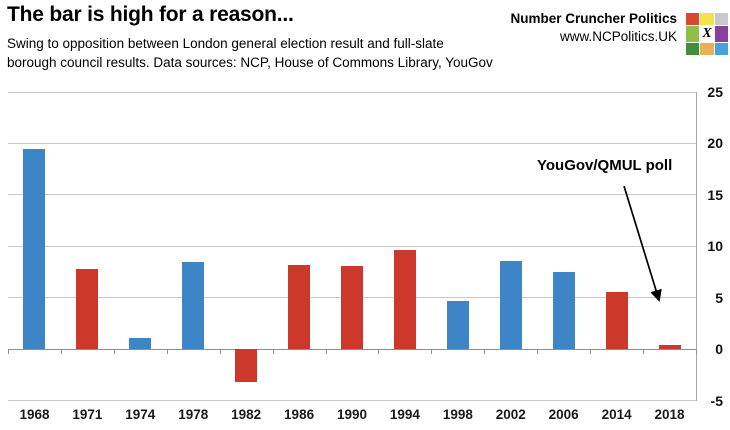 This screenshot has height=430, width=730. Describe the element at coordinates (715, 143) in the screenshot. I see `y-tick-label: 20` at that location.